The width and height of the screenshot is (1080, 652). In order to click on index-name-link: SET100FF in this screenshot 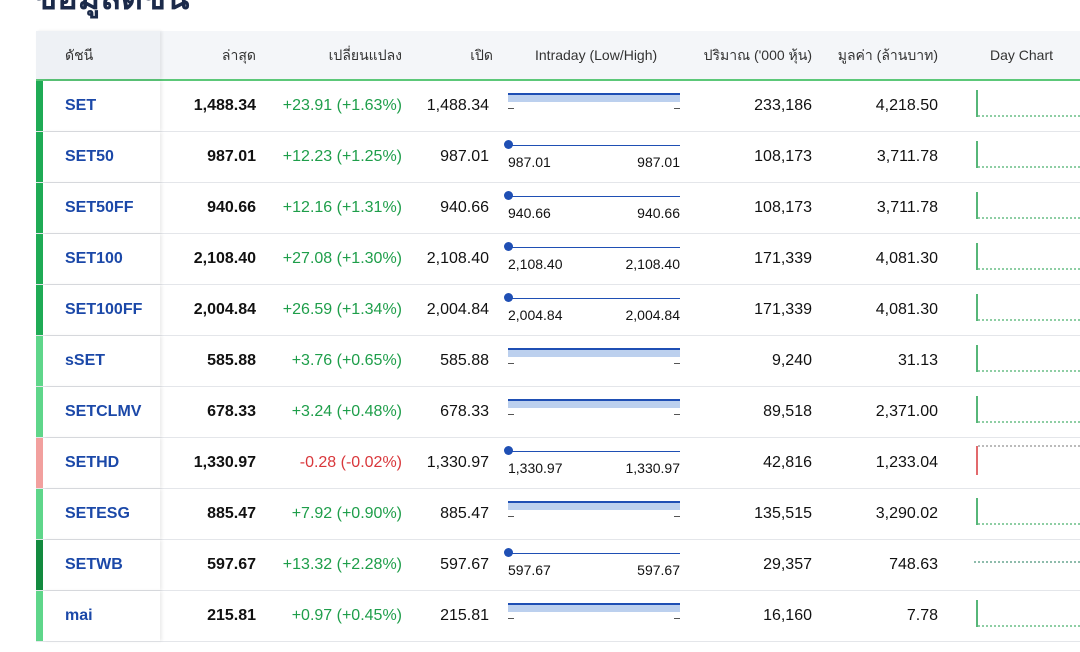, I will do `click(104, 309)`.